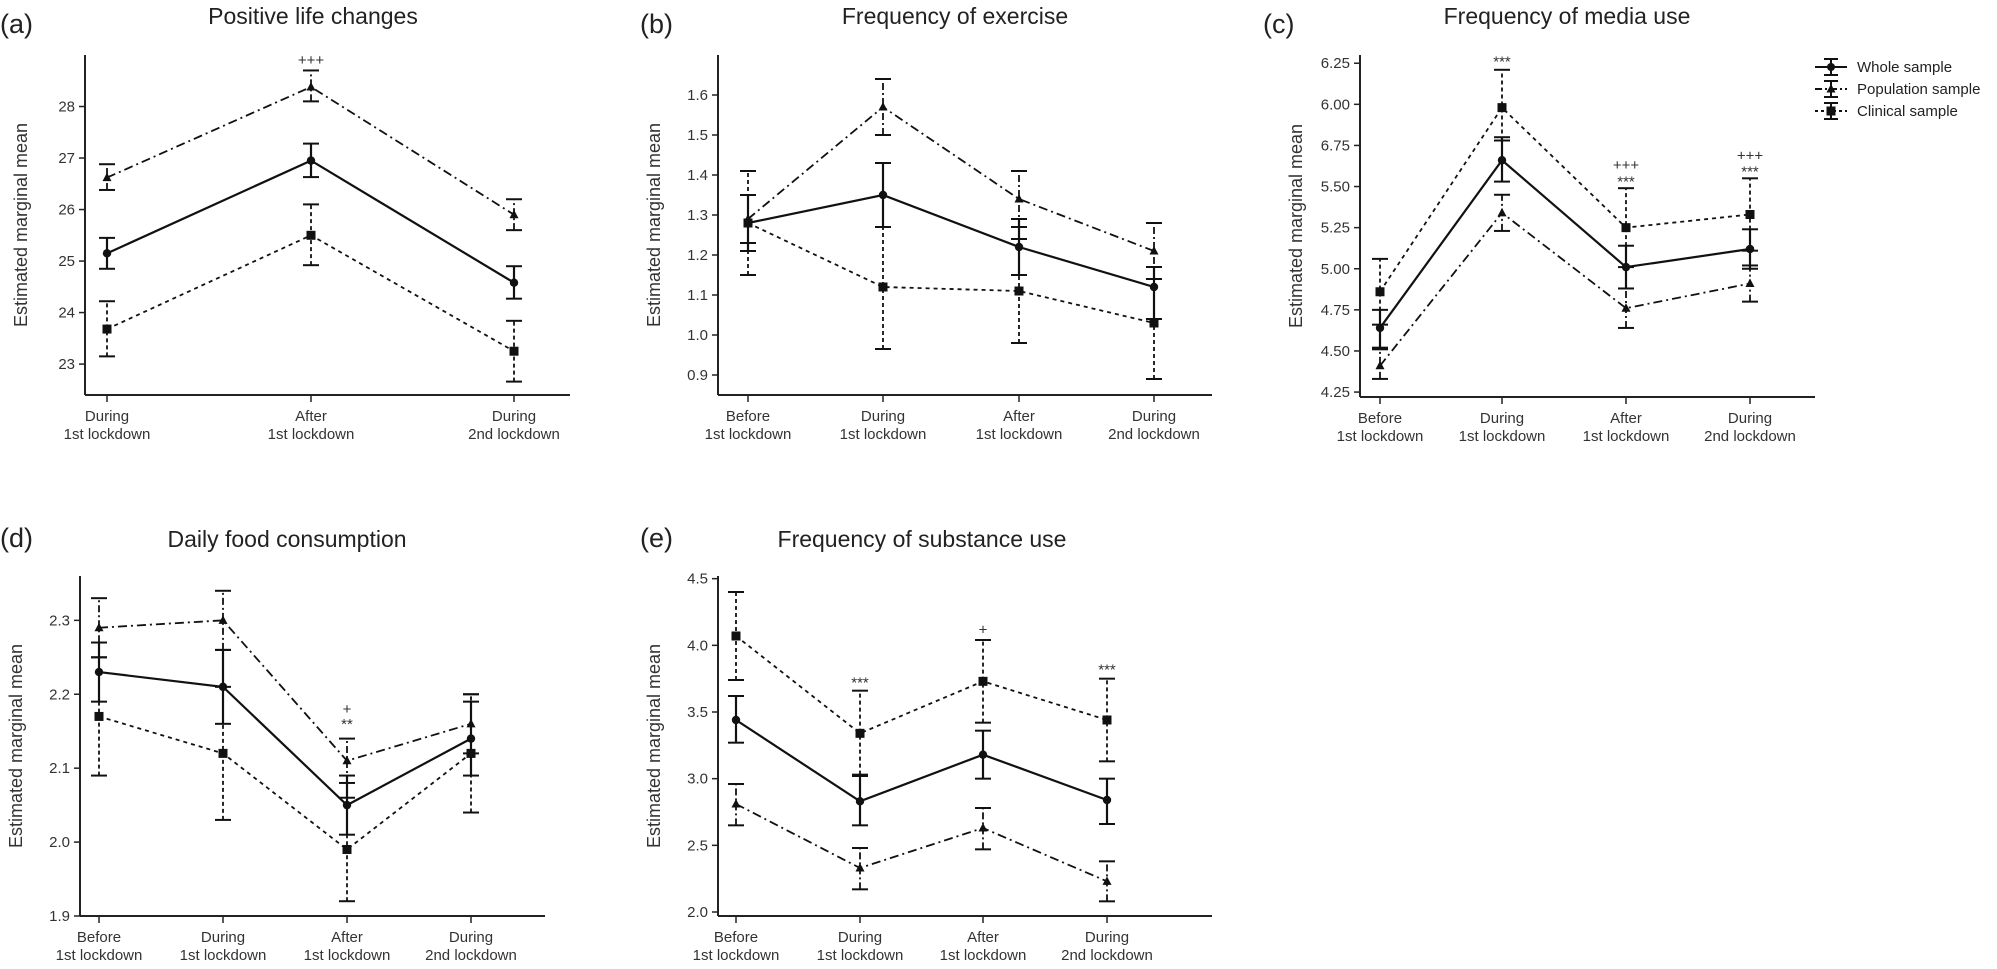 Image resolution: width=1997 pixels, height=969 pixels. What do you see at coordinates (1831, 88) in the screenshot?
I see `legend-marker-triangle-icon` at bounding box center [1831, 88].